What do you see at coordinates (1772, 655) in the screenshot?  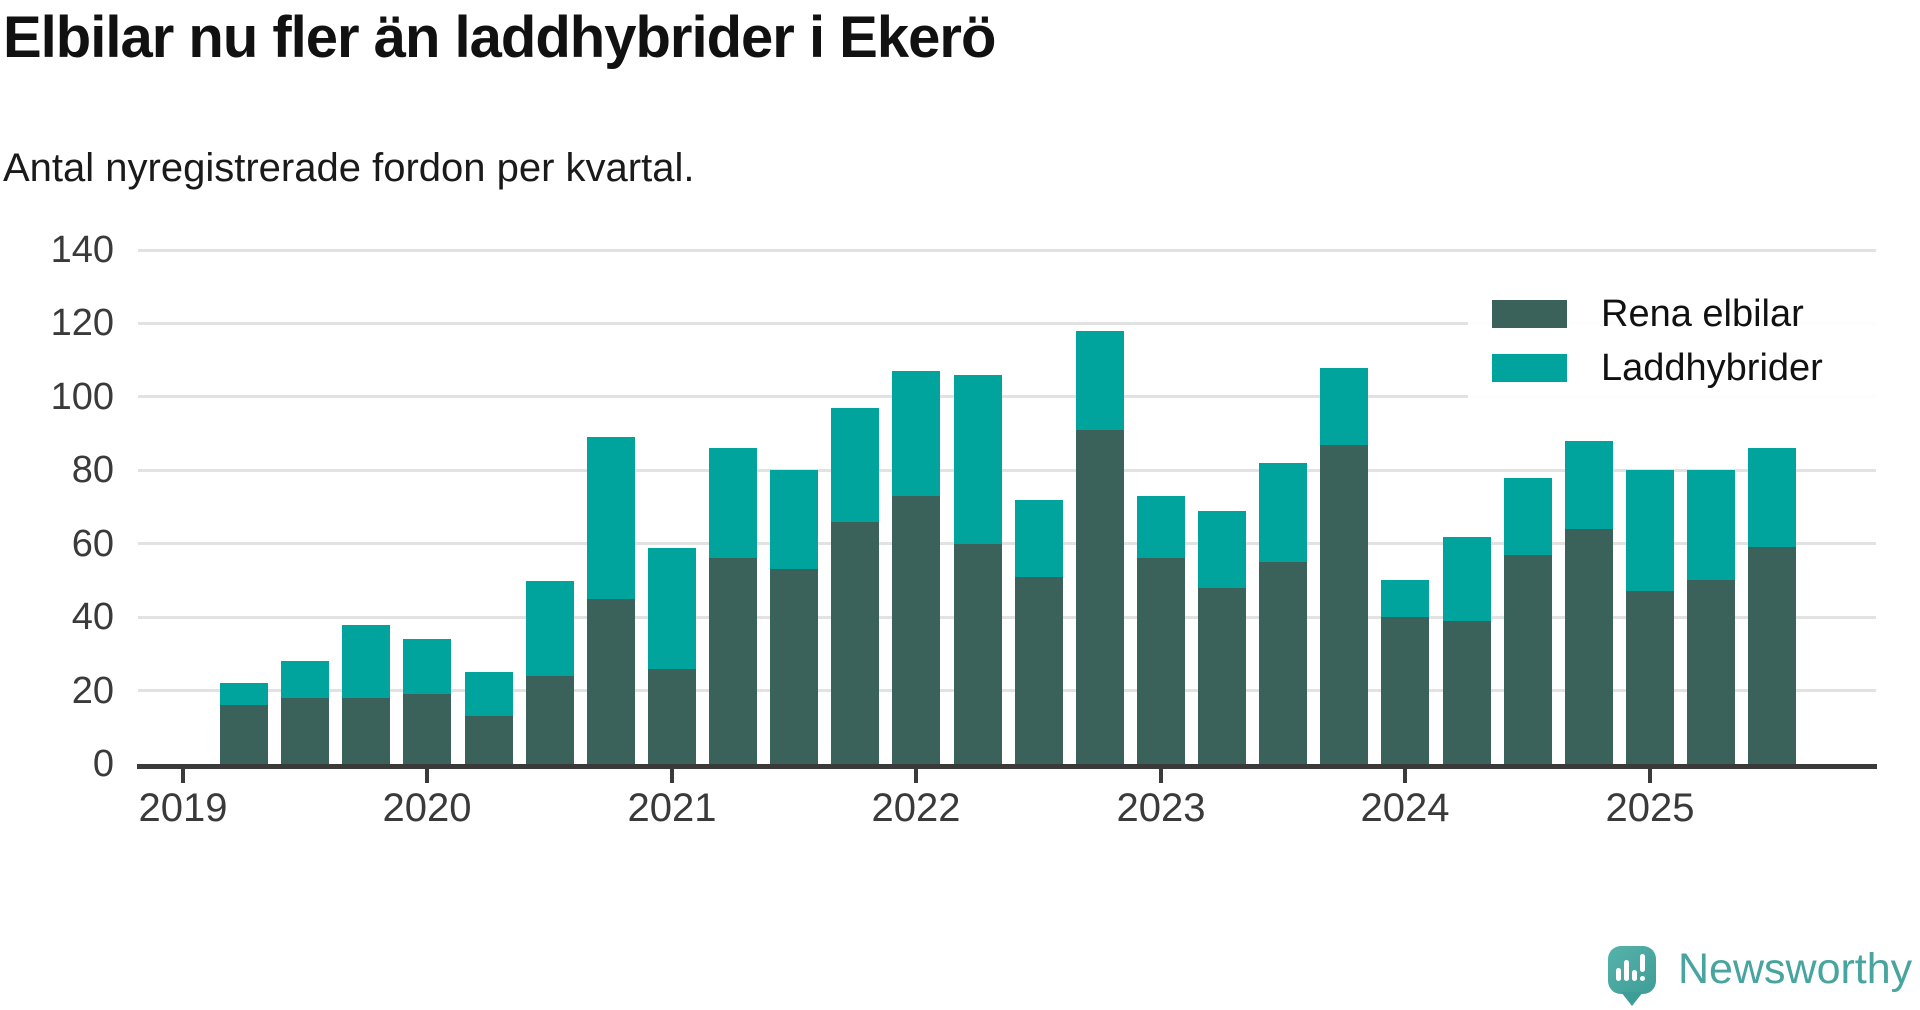 I see `bar-electric-2025-K3` at bounding box center [1772, 655].